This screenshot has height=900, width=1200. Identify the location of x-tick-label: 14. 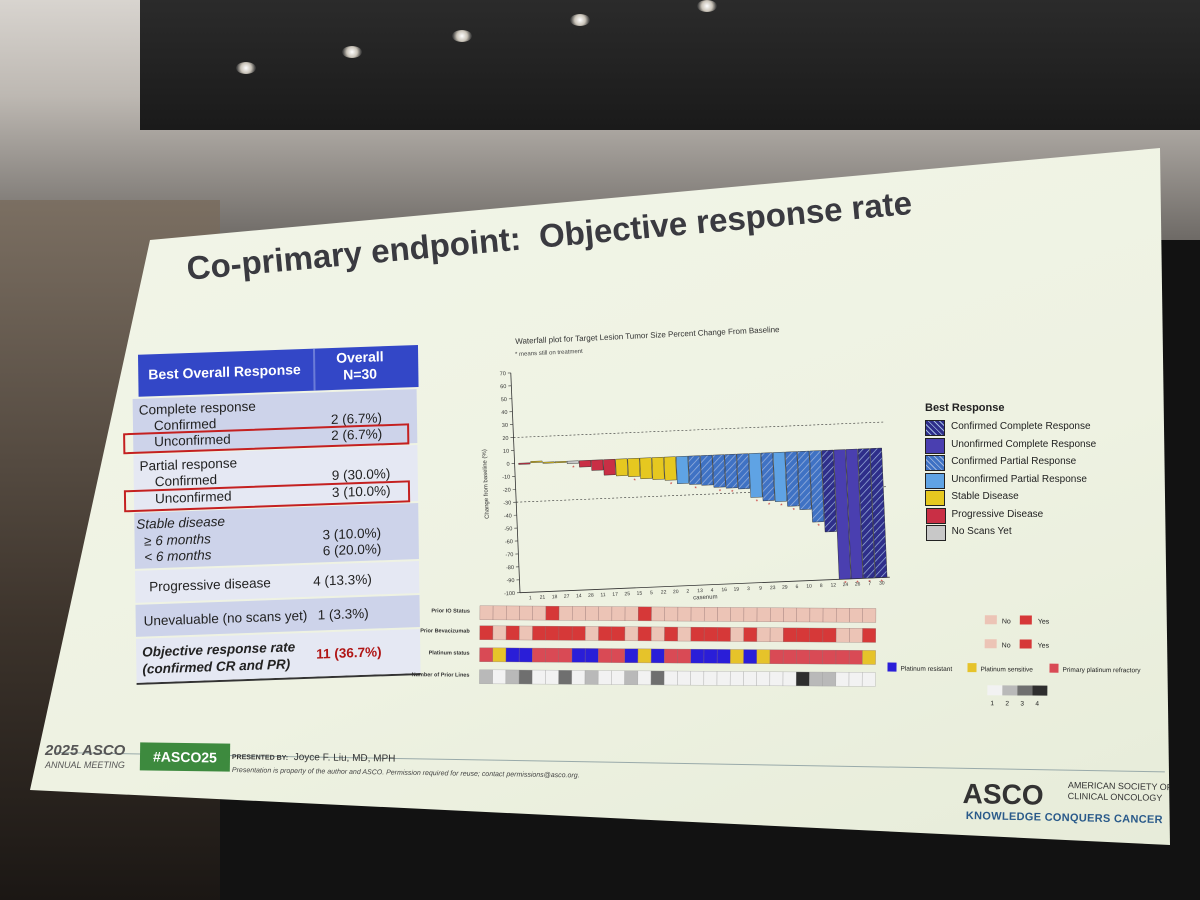
(579, 596).